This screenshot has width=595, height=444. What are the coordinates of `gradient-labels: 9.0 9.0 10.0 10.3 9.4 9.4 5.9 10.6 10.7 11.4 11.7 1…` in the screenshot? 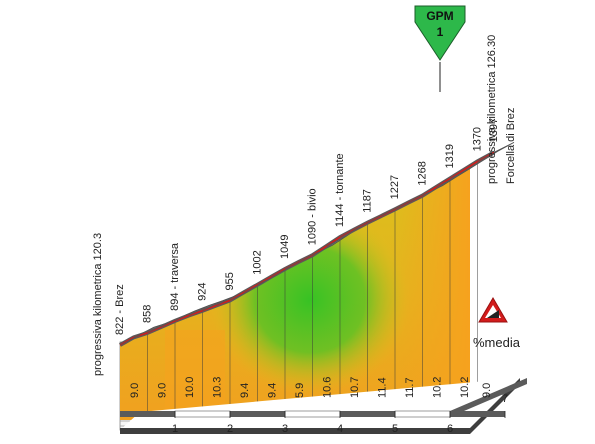 It's located at (311, 387).